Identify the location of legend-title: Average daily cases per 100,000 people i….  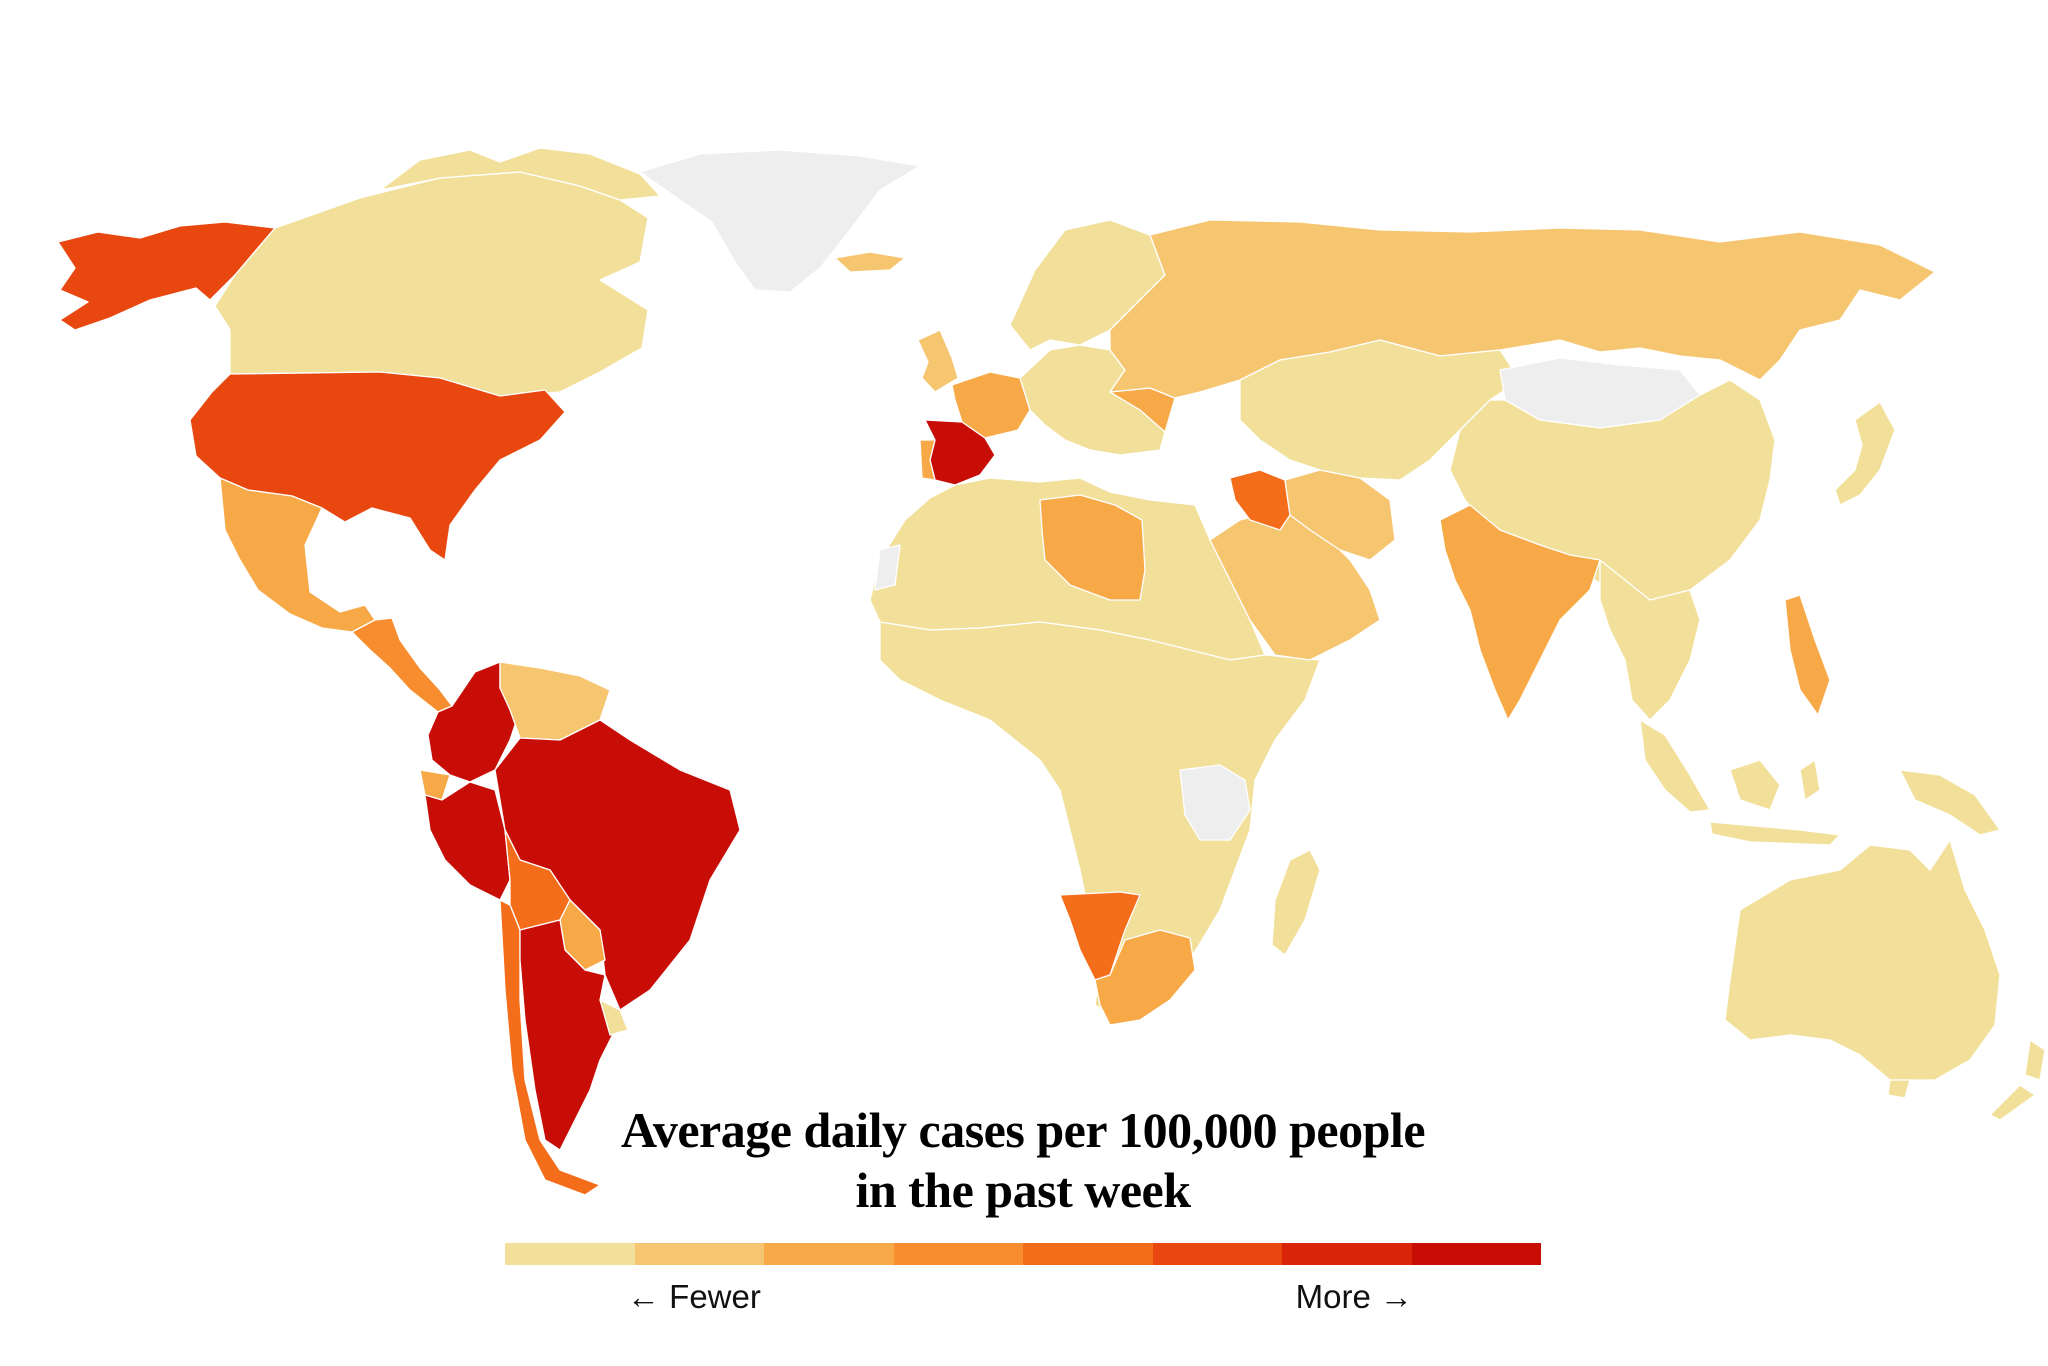
(1023, 1160).